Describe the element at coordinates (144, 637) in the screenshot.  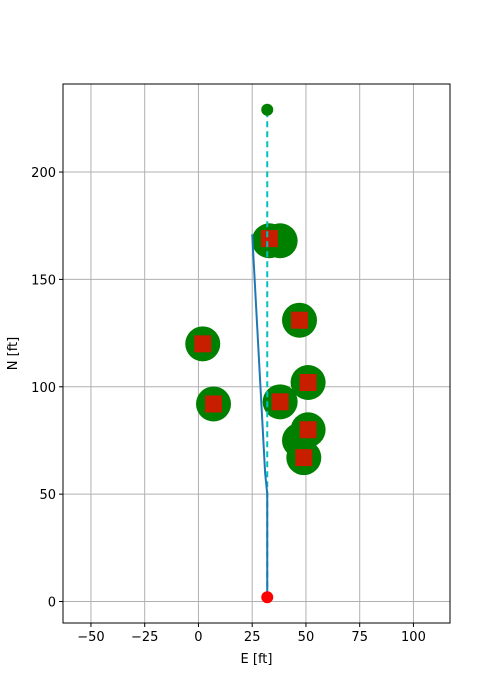
I see `x-tick-label: −25` at that location.